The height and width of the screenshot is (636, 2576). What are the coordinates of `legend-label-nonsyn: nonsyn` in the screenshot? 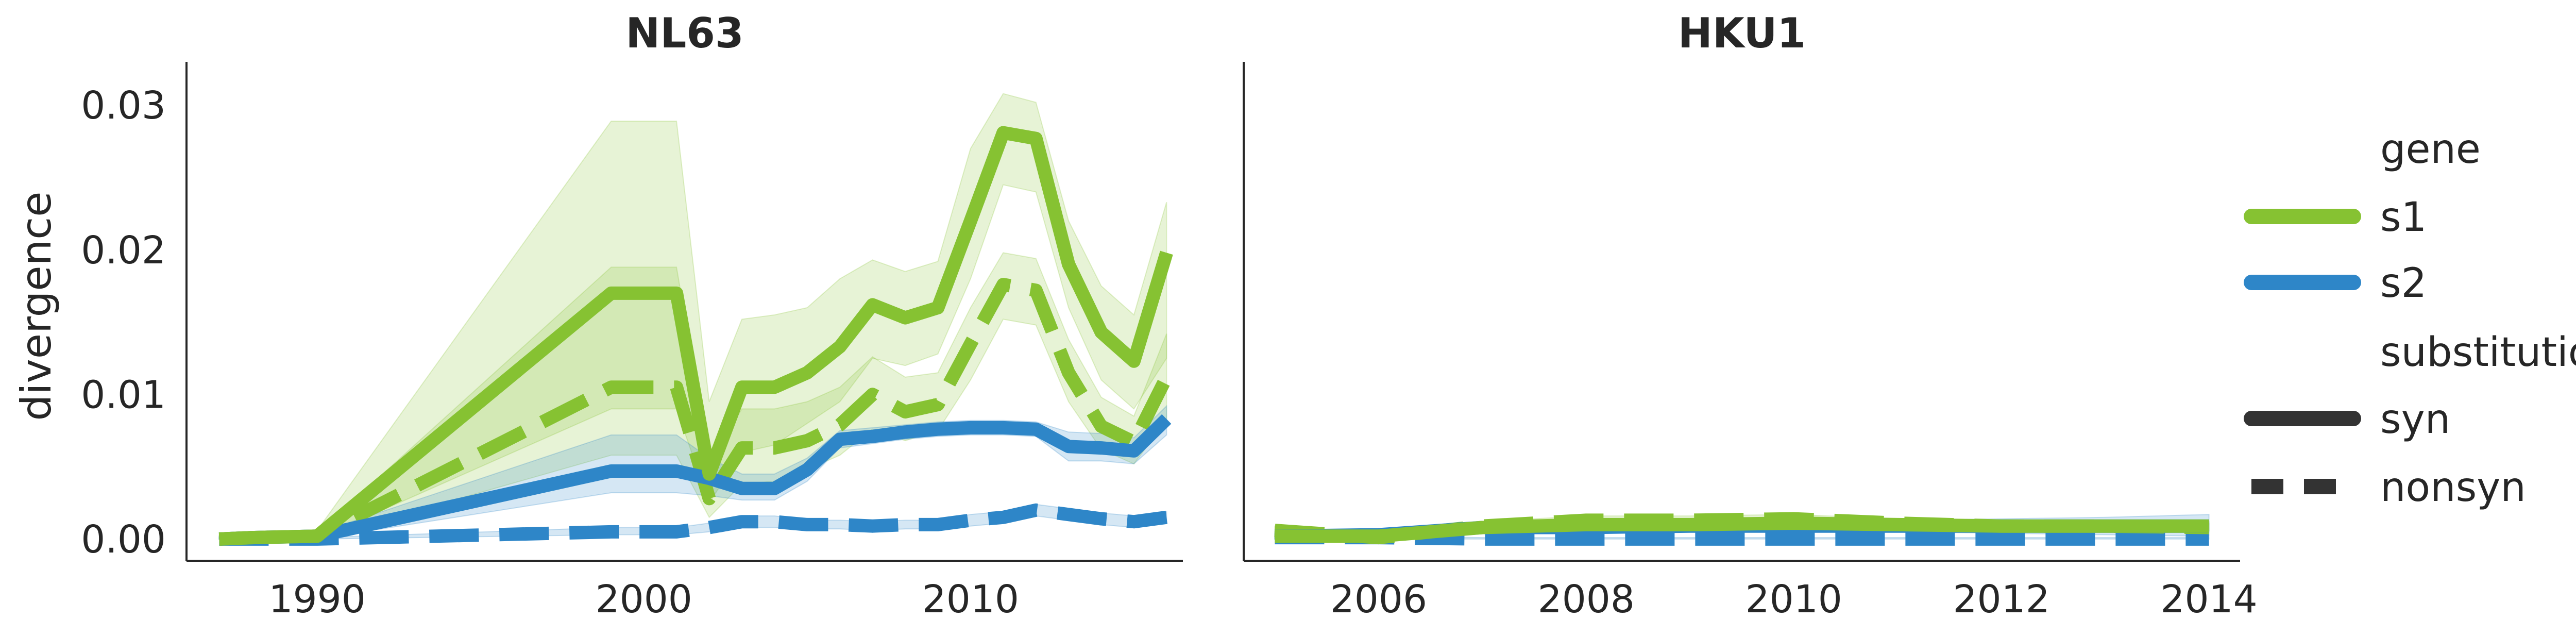 It's located at (2453, 487).